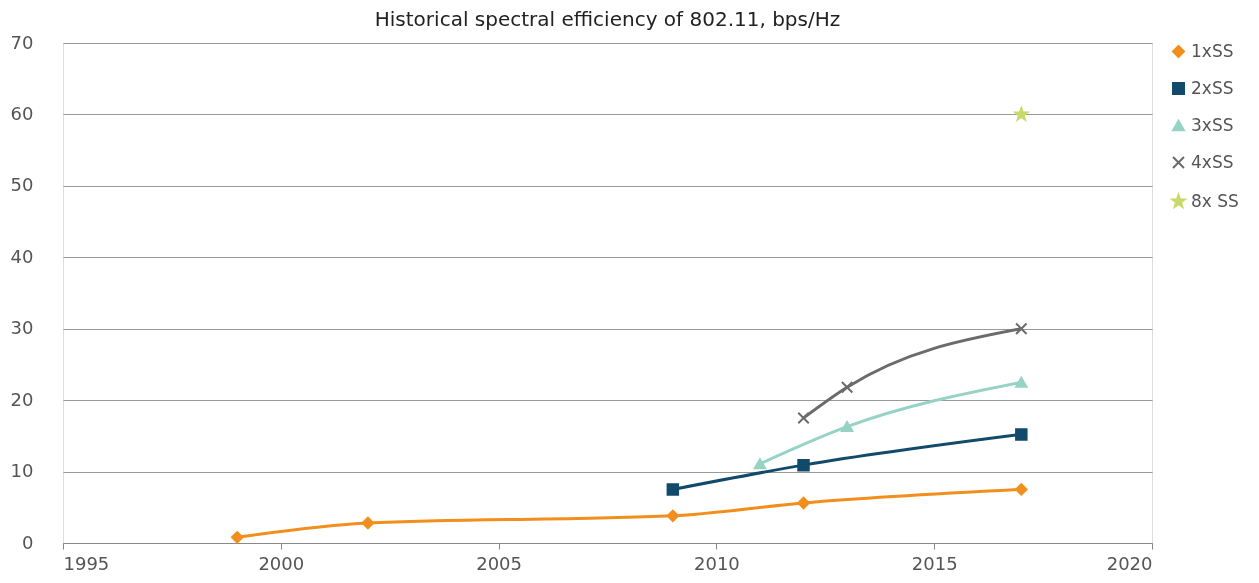  I want to click on x-tick-label: 2005, so click(499, 563).